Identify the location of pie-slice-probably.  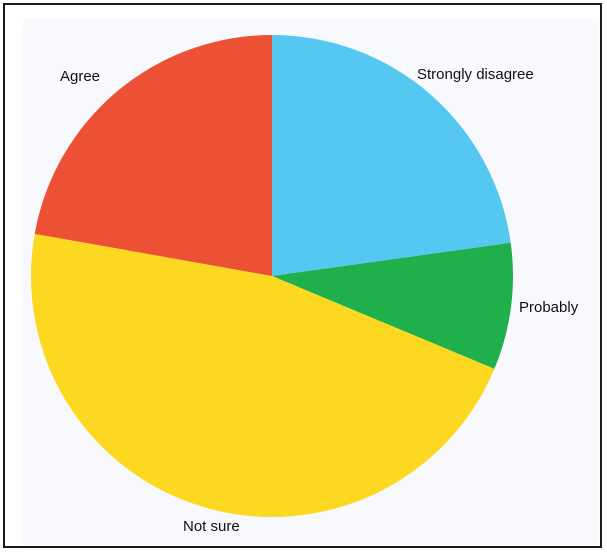
(392, 305).